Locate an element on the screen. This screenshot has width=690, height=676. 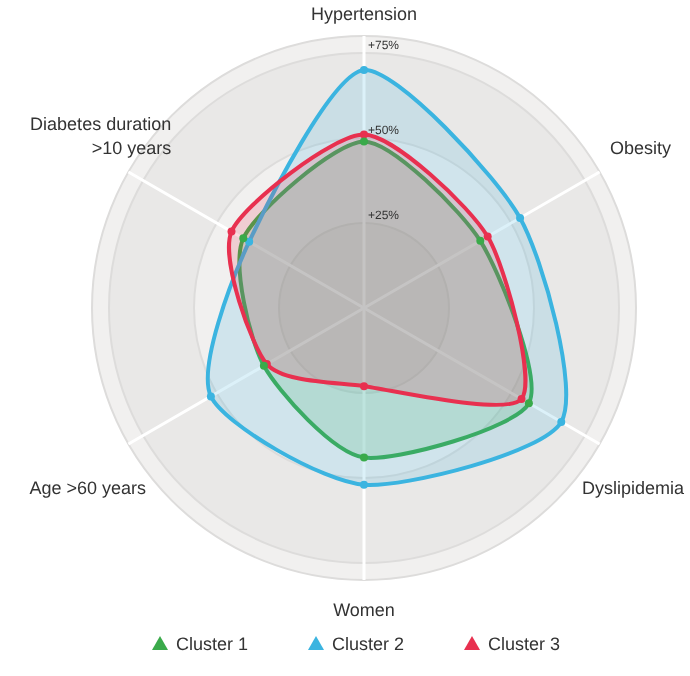
spoke-label: Age >60 years is located at coordinates (88, 488).